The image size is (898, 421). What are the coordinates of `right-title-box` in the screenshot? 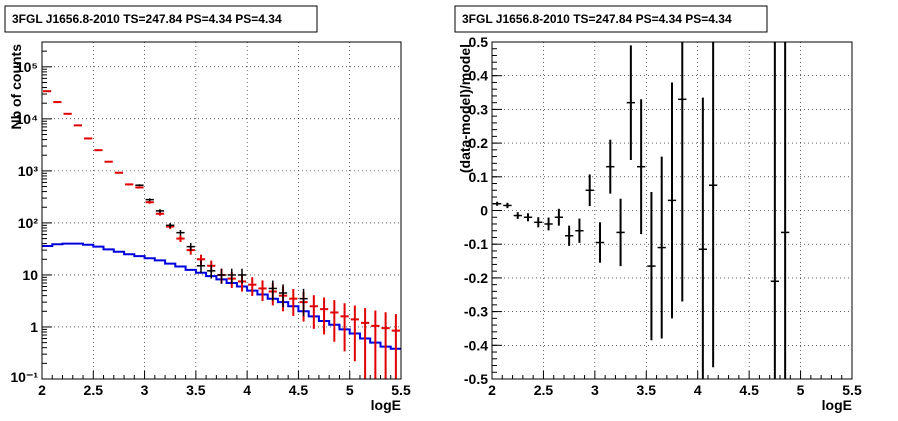 It's located at (611, 19).